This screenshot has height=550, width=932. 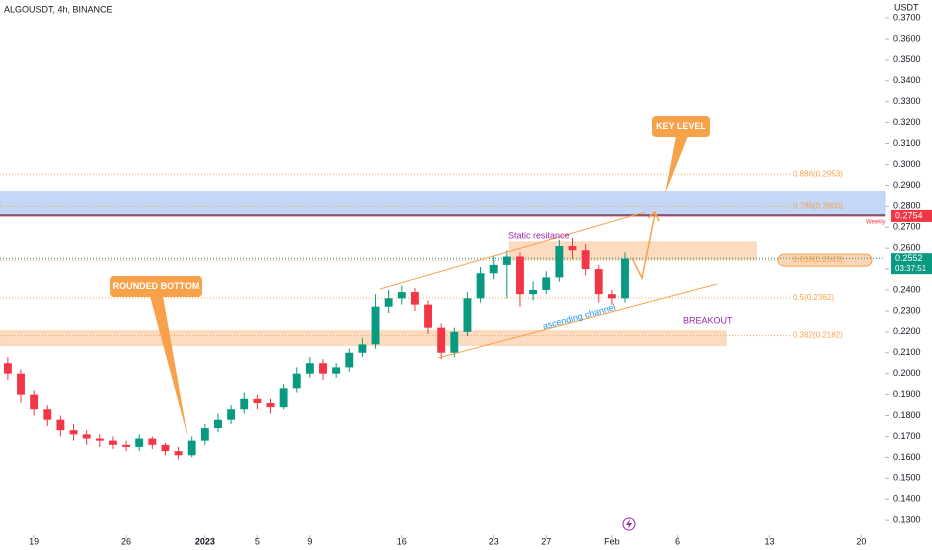 What do you see at coordinates (906, 7) in the screenshot?
I see `currency-label: USDT` at bounding box center [906, 7].